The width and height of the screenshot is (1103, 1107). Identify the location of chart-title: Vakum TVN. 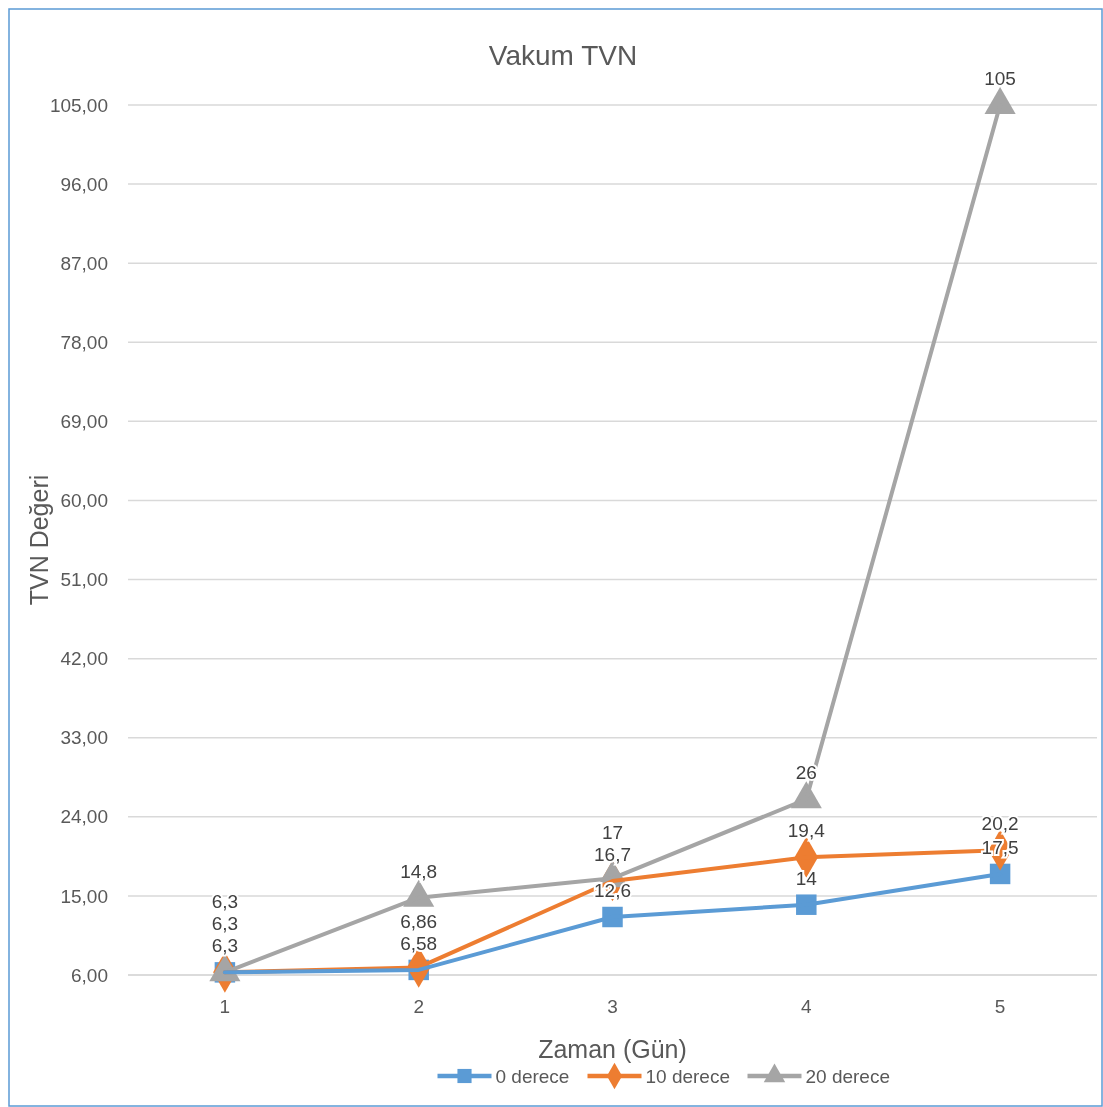
(563, 55).